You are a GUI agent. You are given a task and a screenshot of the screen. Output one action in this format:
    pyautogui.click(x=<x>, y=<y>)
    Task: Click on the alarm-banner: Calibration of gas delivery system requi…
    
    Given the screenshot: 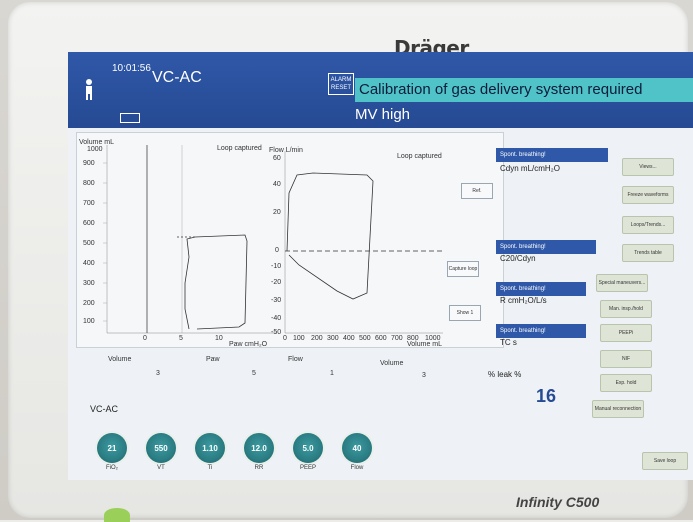 What is the action you would take?
    pyautogui.click(x=524, y=90)
    